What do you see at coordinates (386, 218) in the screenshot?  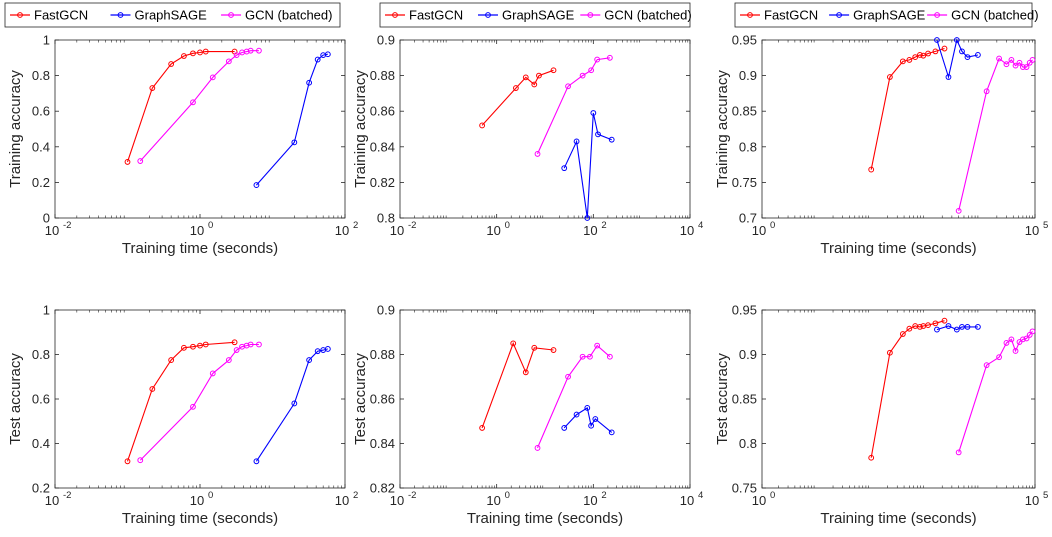 I see `y-tick-label: 0.8` at bounding box center [386, 218].